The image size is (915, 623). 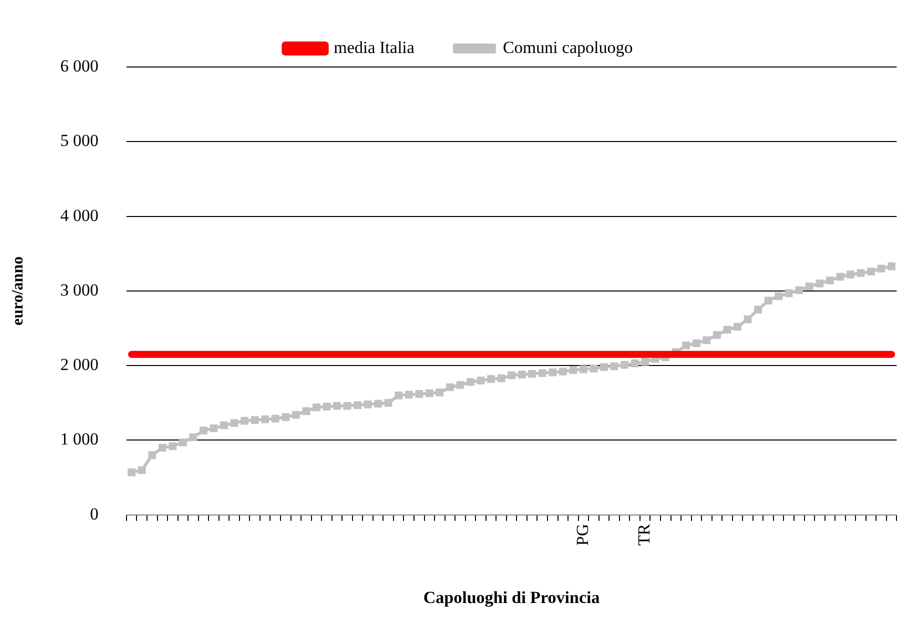 What do you see at coordinates (79, 215) in the screenshot?
I see `y-tick-label: 4 000` at bounding box center [79, 215].